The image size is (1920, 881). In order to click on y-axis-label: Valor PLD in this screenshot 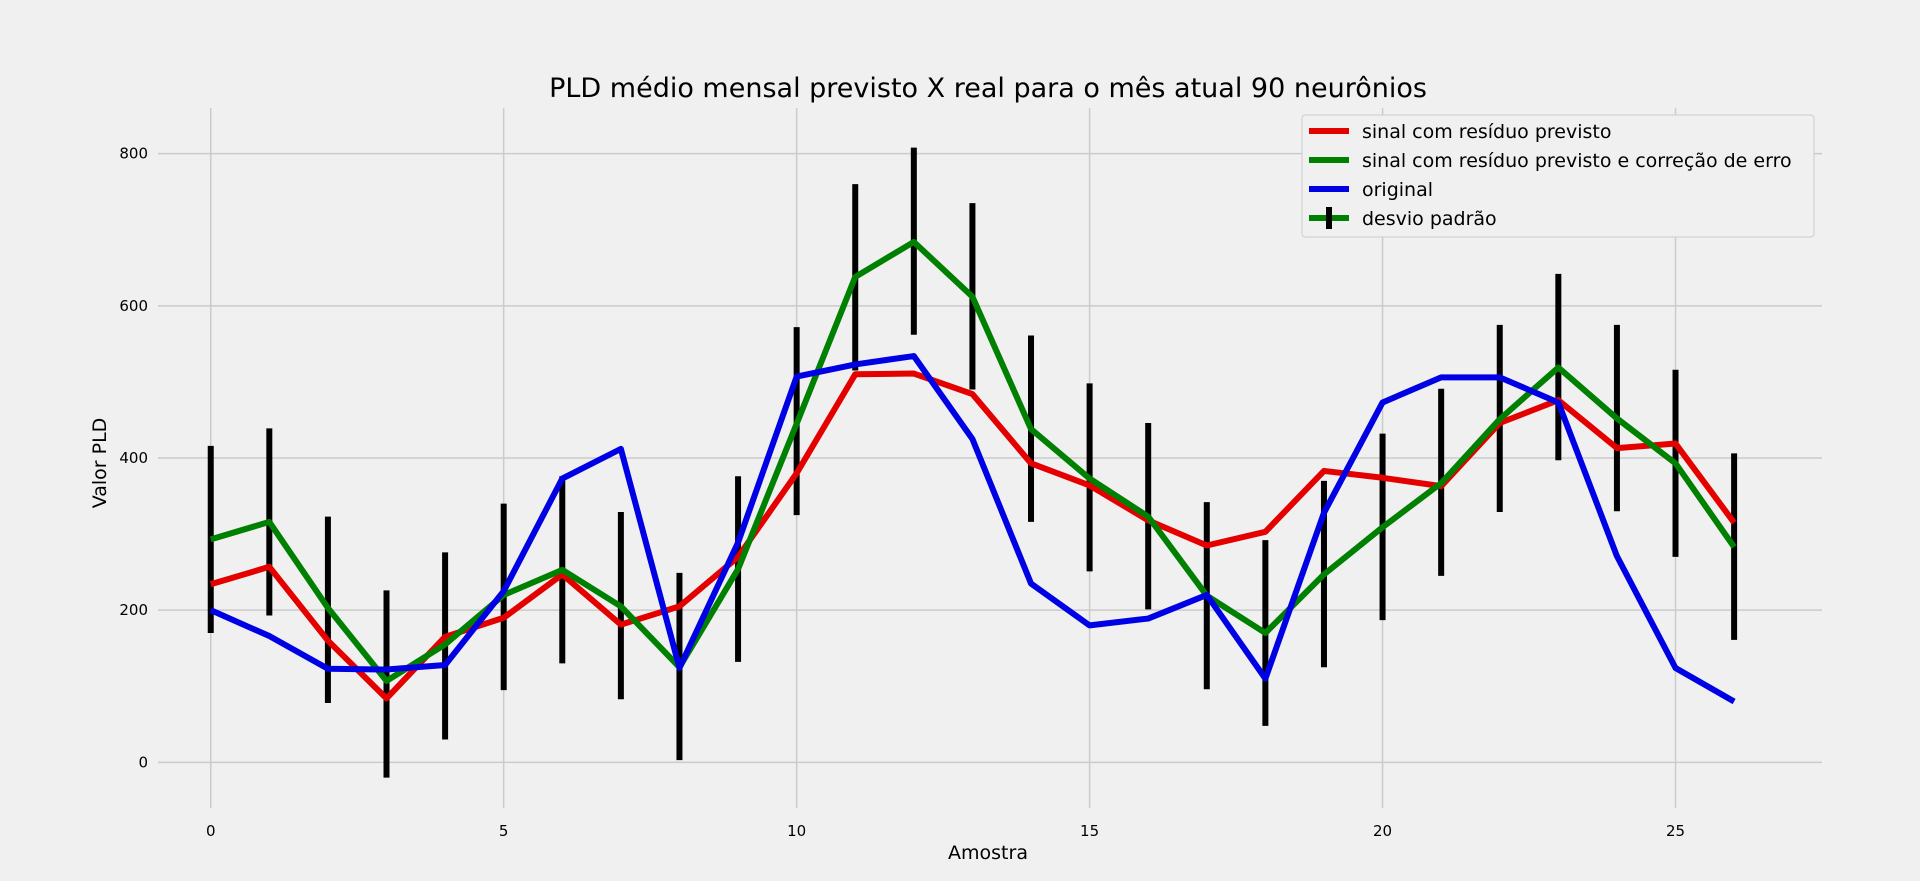, I will do `click(100, 463)`.